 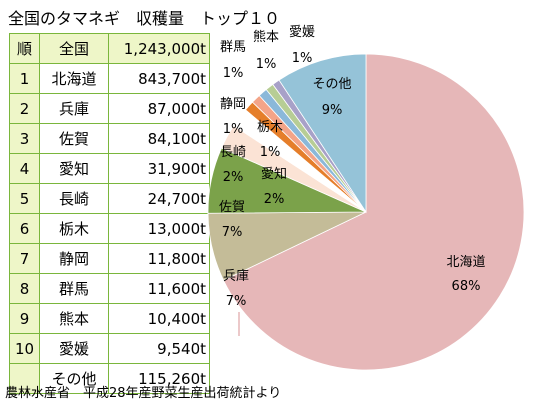 What do you see at coordinates (159, 198) in the screenshot?
I see `value-cell: 24,700t` at bounding box center [159, 198].